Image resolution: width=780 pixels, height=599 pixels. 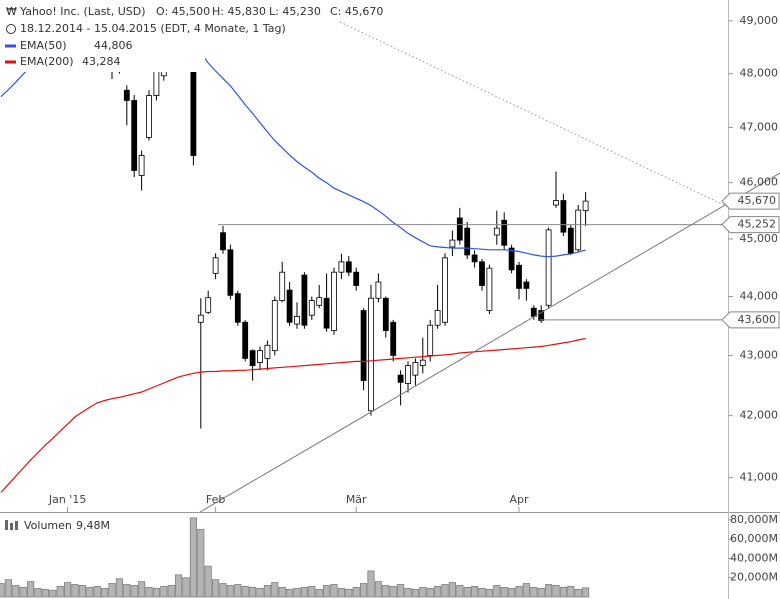 What do you see at coordinates (759, 476) in the screenshot?
I see `y-tick-label: 41,000` at bounding box center [759, 476].